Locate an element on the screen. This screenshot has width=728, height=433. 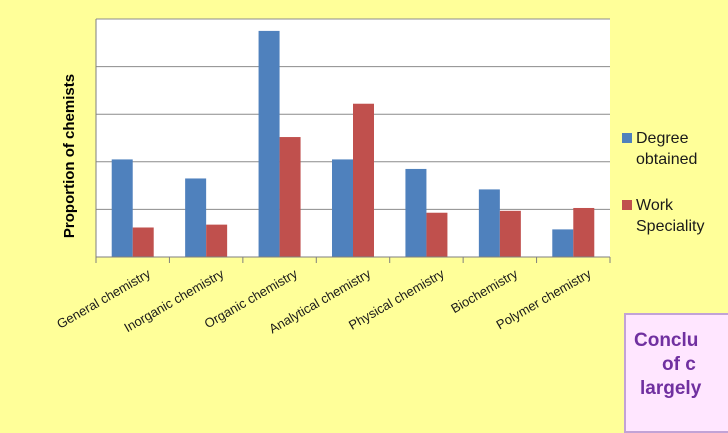
conclusion-line-1: Conclu is located at coordinates (666, 340).